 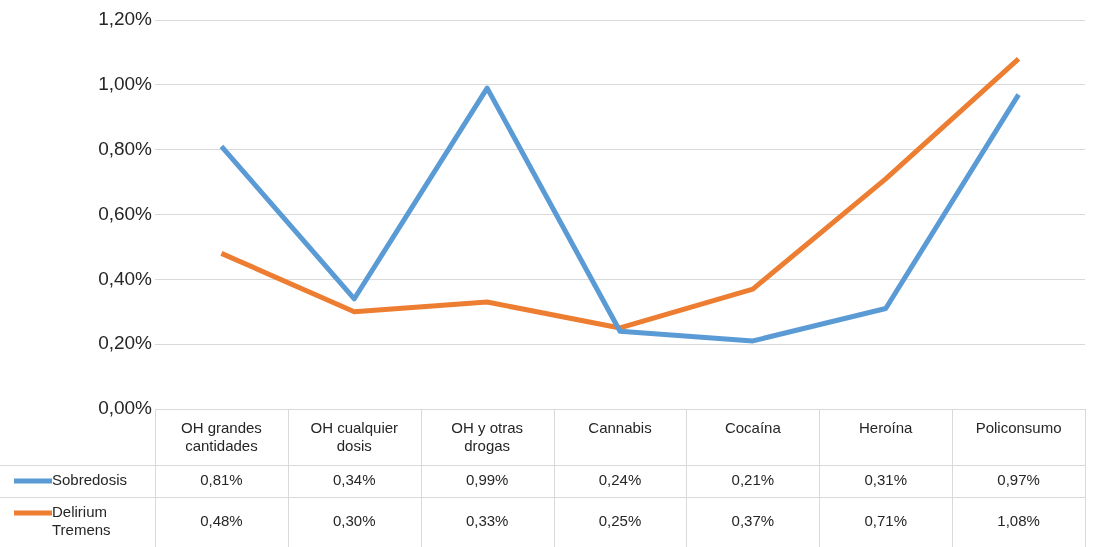 I want to click on legend-label: Sobredosis, so click(x=90, y=480).